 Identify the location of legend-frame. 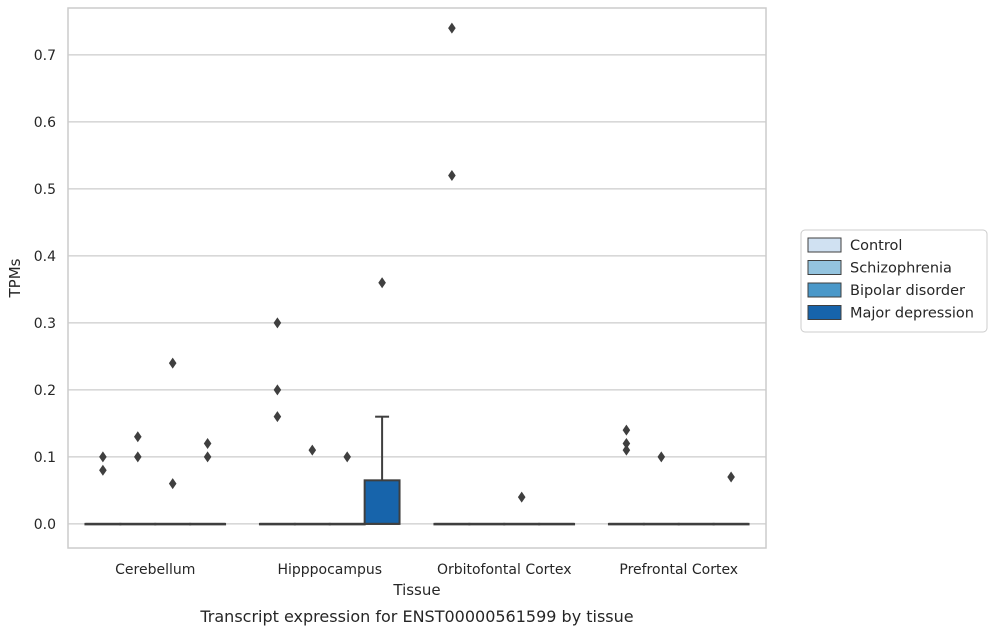
(894, 281).